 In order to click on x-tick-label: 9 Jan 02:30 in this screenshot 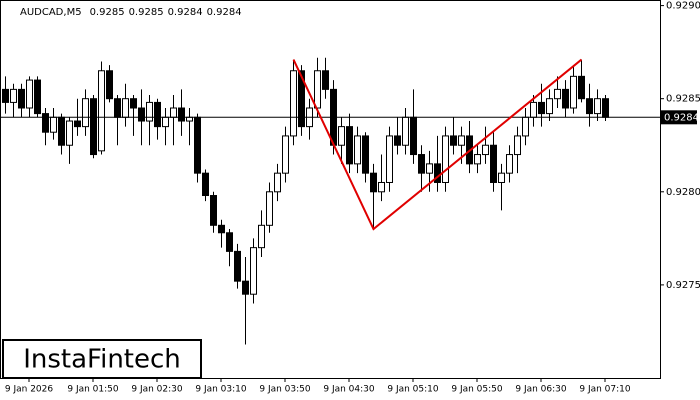, I will do `click(157, 390)`.